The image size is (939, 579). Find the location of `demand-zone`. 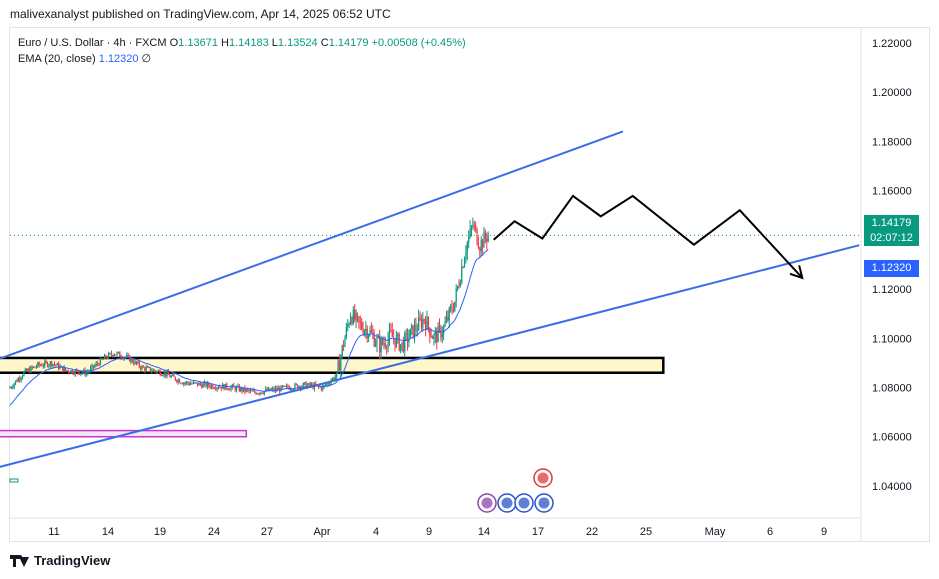

demand-zone is located at coordinates (332, 365).